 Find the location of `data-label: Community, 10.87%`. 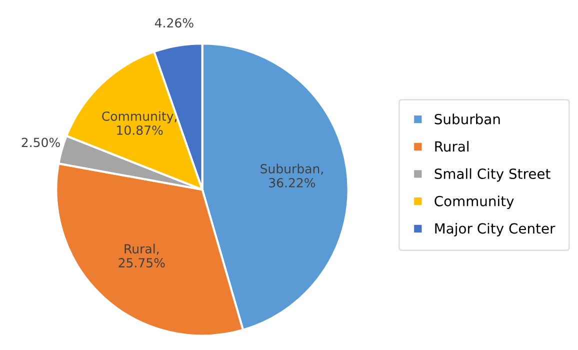

data-label: Community, 10.87% is located at coordinates (139, 123).